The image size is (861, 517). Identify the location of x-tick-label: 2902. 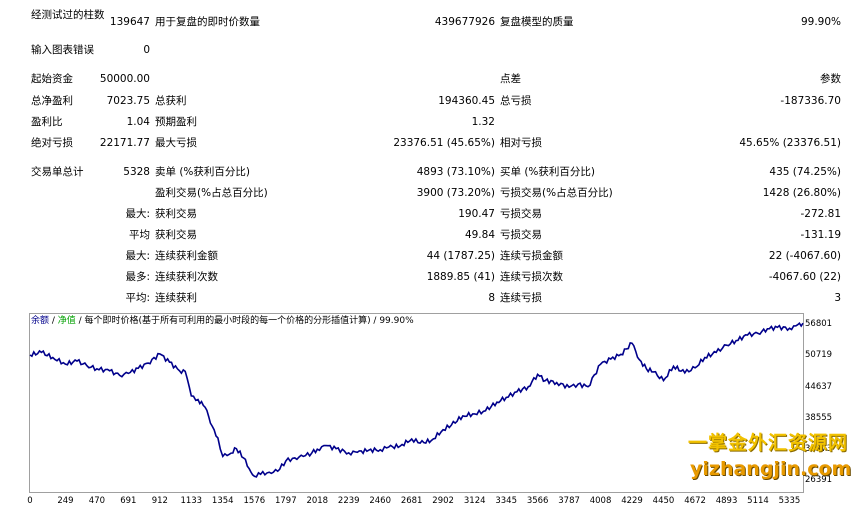
(443, 501).